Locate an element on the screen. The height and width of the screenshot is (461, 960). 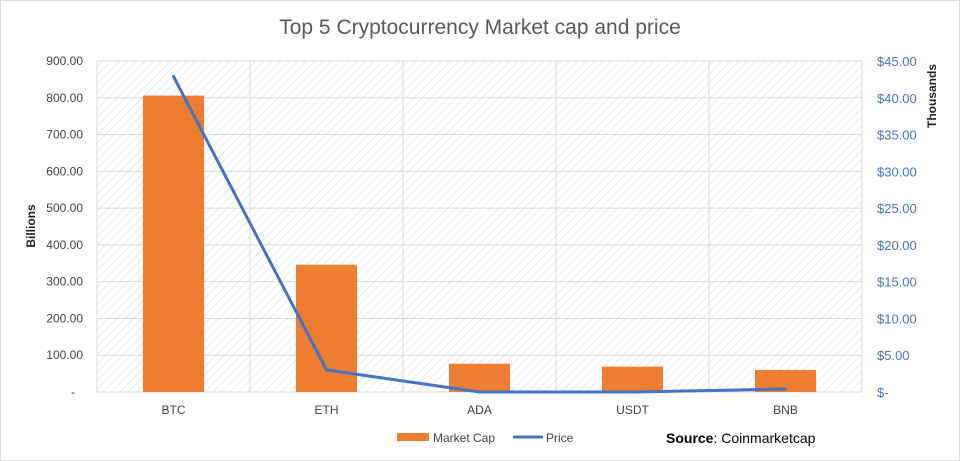
right-tick-label: $25.00 is located at coordinates (897, 208).